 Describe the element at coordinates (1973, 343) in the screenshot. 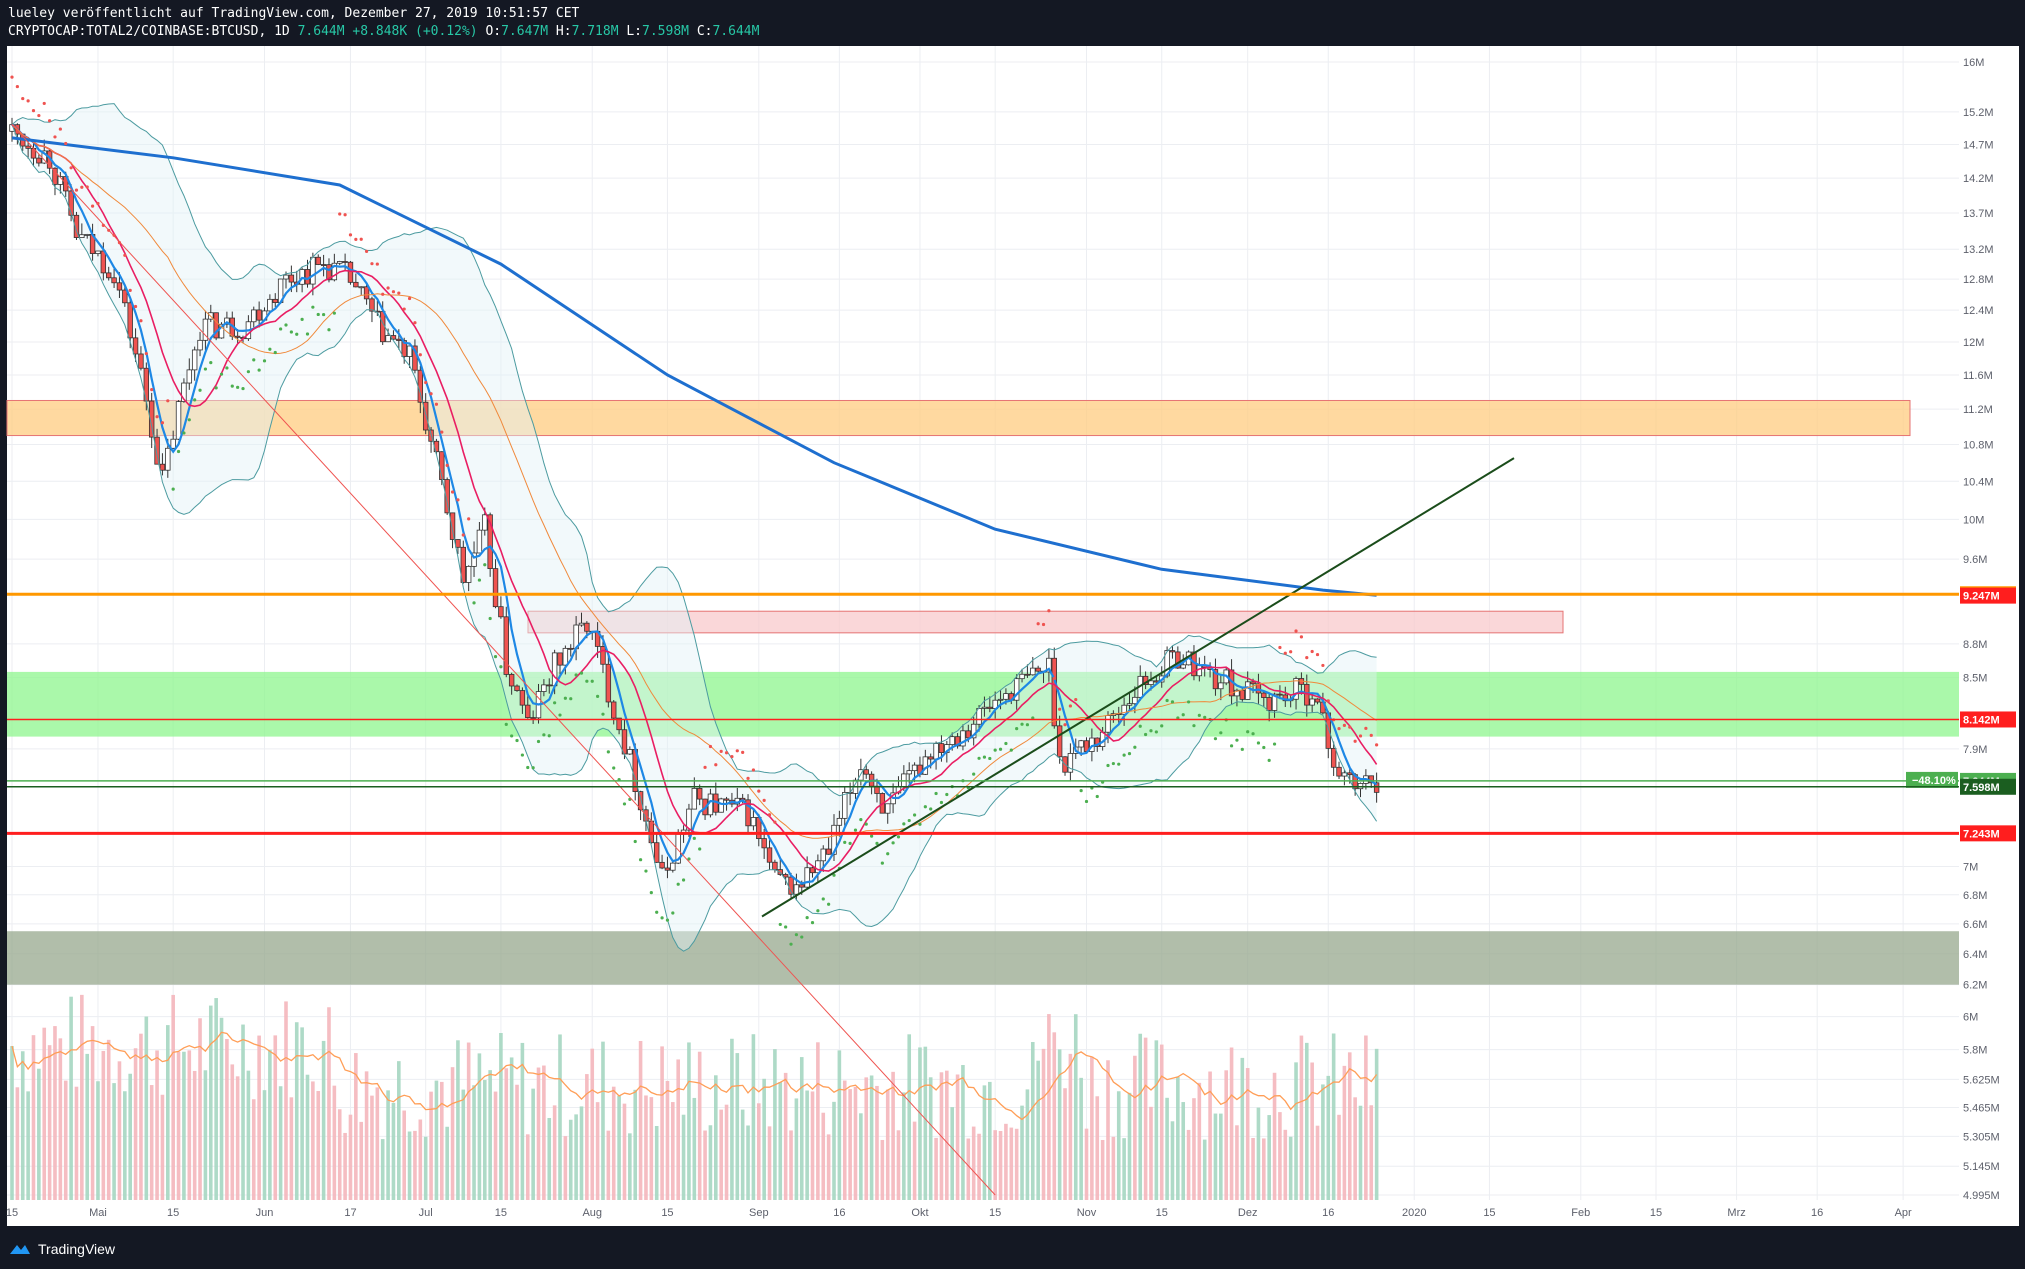

I see `price-tick-label: 12M` at that location.